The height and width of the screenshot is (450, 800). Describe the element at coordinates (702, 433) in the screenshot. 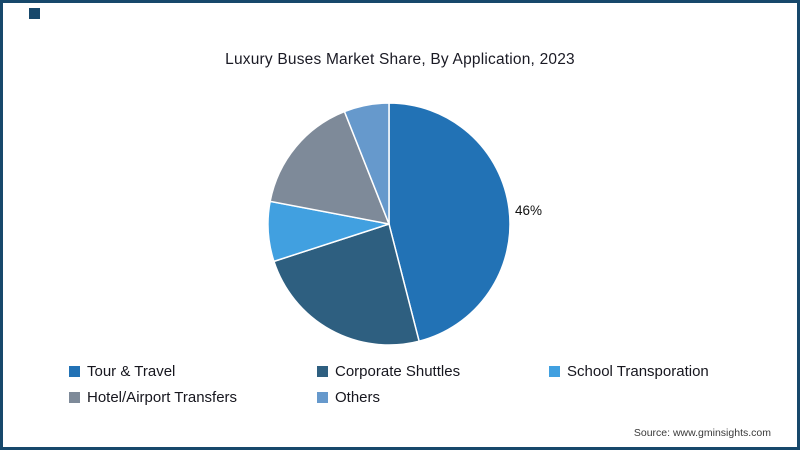

I see `source-attribution: Source: www.gminsights.com` at that location.